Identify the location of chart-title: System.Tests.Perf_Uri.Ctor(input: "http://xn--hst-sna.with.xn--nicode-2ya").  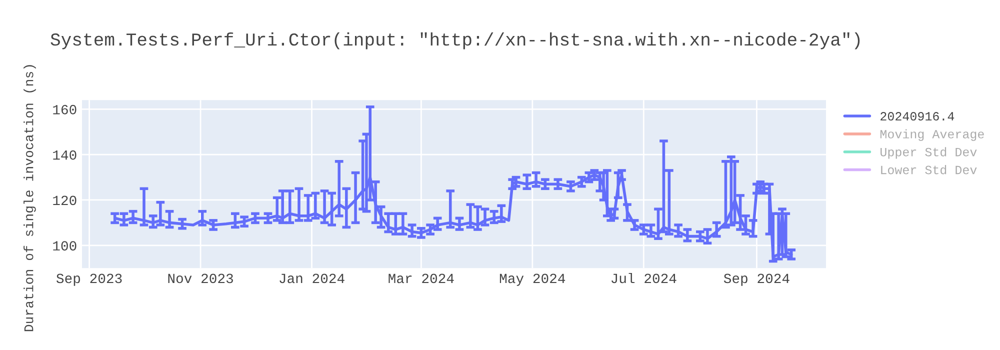
(455, 41).